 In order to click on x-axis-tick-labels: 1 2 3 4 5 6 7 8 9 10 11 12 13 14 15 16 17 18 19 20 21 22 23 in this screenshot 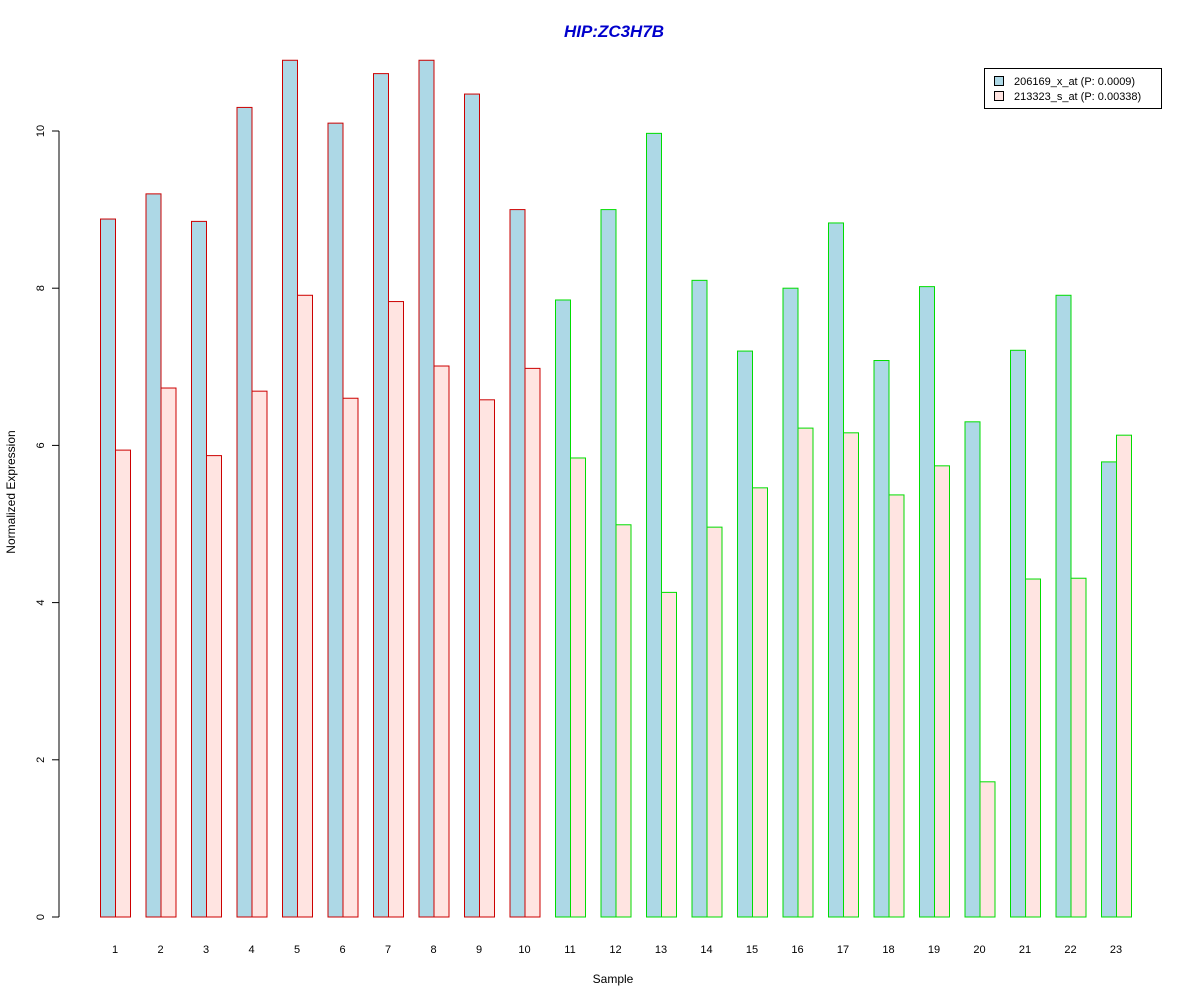, I will do `click(617, 950)`.